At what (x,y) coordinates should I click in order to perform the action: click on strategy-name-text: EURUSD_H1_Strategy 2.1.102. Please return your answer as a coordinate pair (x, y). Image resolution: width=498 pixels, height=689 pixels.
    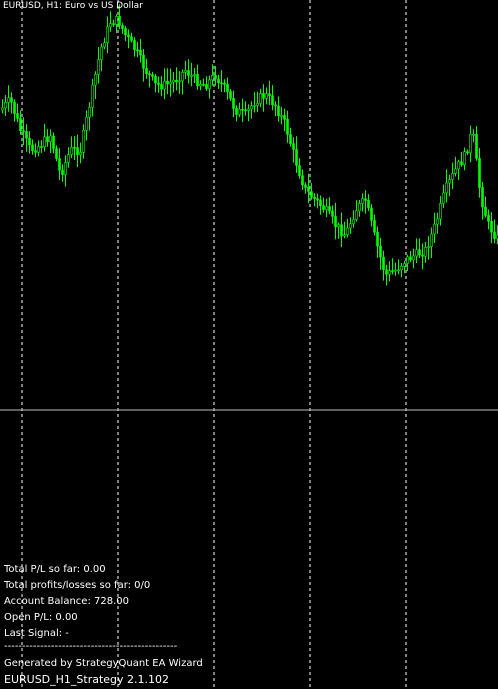
    Looking at the image, I should click on (87, 679).